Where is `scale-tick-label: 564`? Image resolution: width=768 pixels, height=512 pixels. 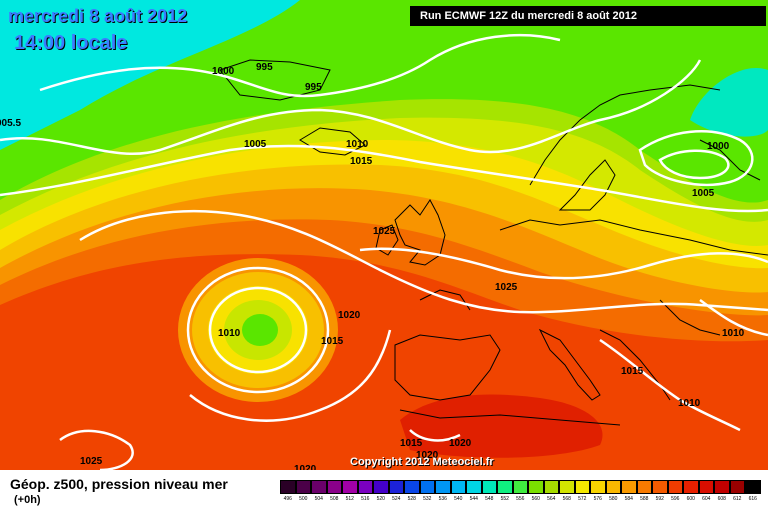 scale-tick-label: 564 is located at coordinates (551, 499).